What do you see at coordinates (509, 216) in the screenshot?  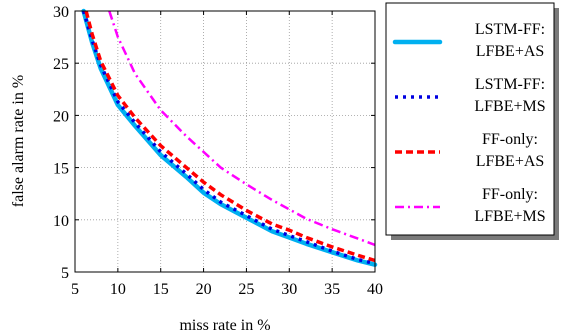 I see `legend-label-4: LFBE+MS` at bounding box center [509, 216].